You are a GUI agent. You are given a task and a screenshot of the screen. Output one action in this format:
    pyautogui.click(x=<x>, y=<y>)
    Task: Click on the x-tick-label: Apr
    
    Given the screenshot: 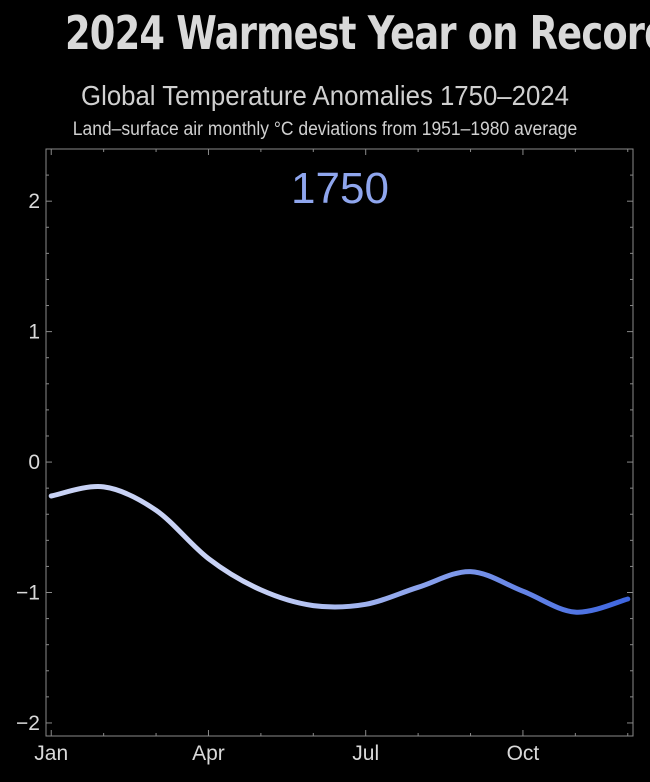 What is the action you would take?
    pyautogui.click(x=208, y=753)
    